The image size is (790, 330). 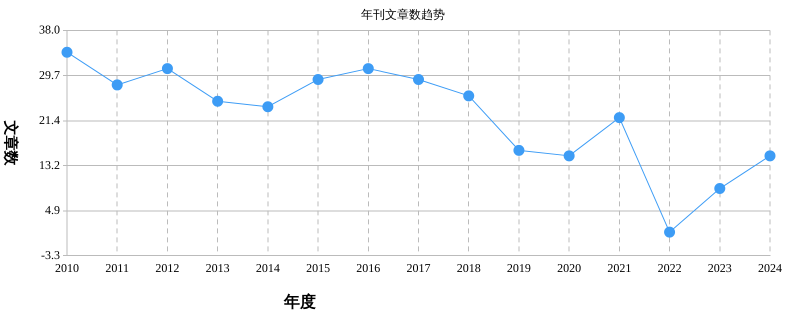 I want to click on x-tick-label: 2010, so click(x=67, y=267).